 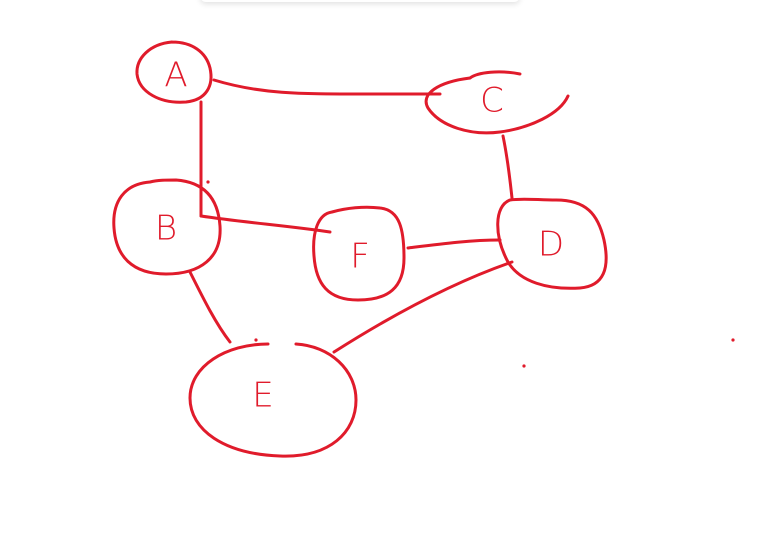 What do you see at coordinates (454, 244) in the screenshot?
I see `edge-f-d` at bounding box center [454, 244].